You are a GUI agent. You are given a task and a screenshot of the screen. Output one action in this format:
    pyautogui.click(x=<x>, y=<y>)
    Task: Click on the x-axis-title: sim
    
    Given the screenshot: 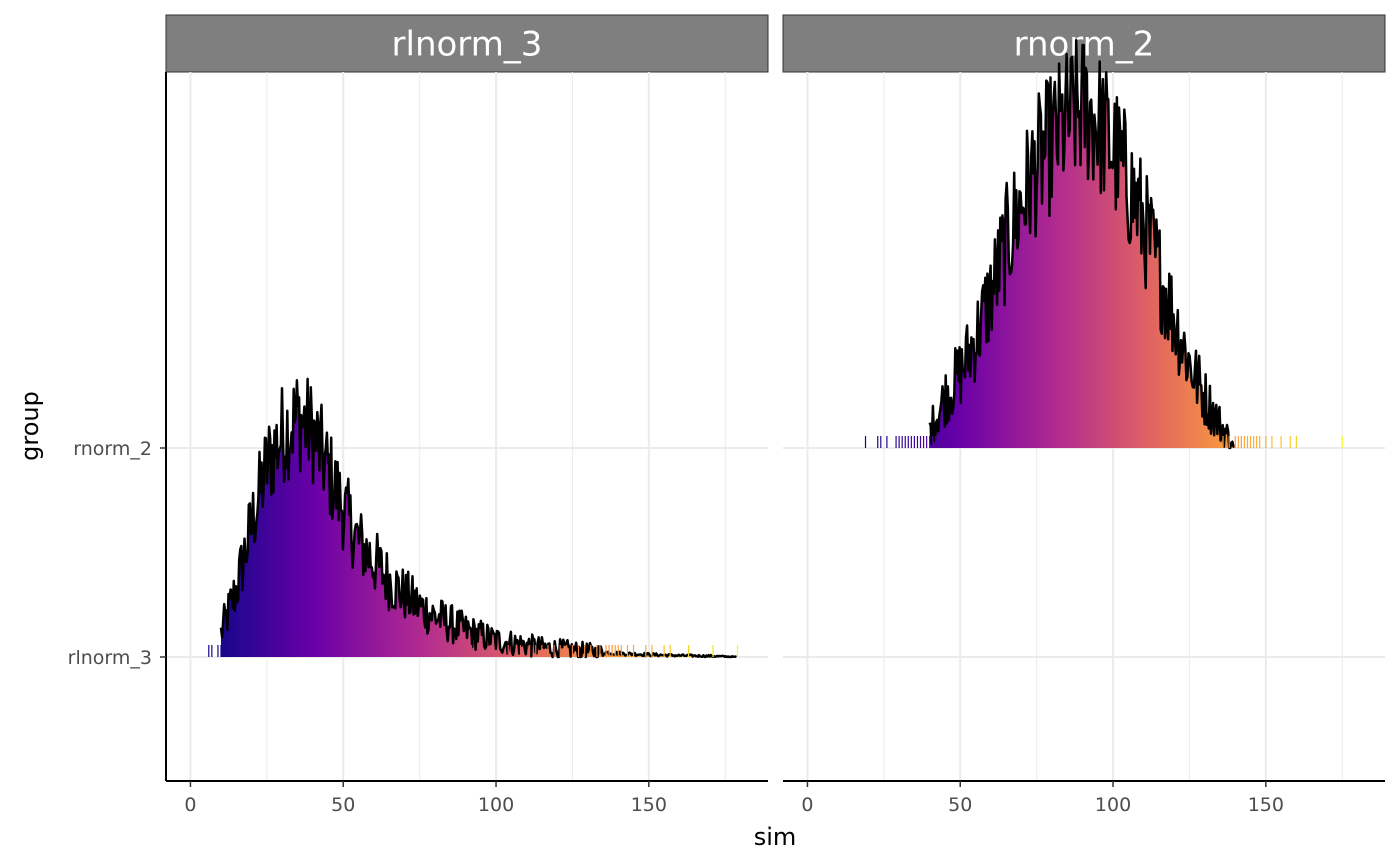 What is the action you would take?
    pyautogui.click(x=775, y=837)
    